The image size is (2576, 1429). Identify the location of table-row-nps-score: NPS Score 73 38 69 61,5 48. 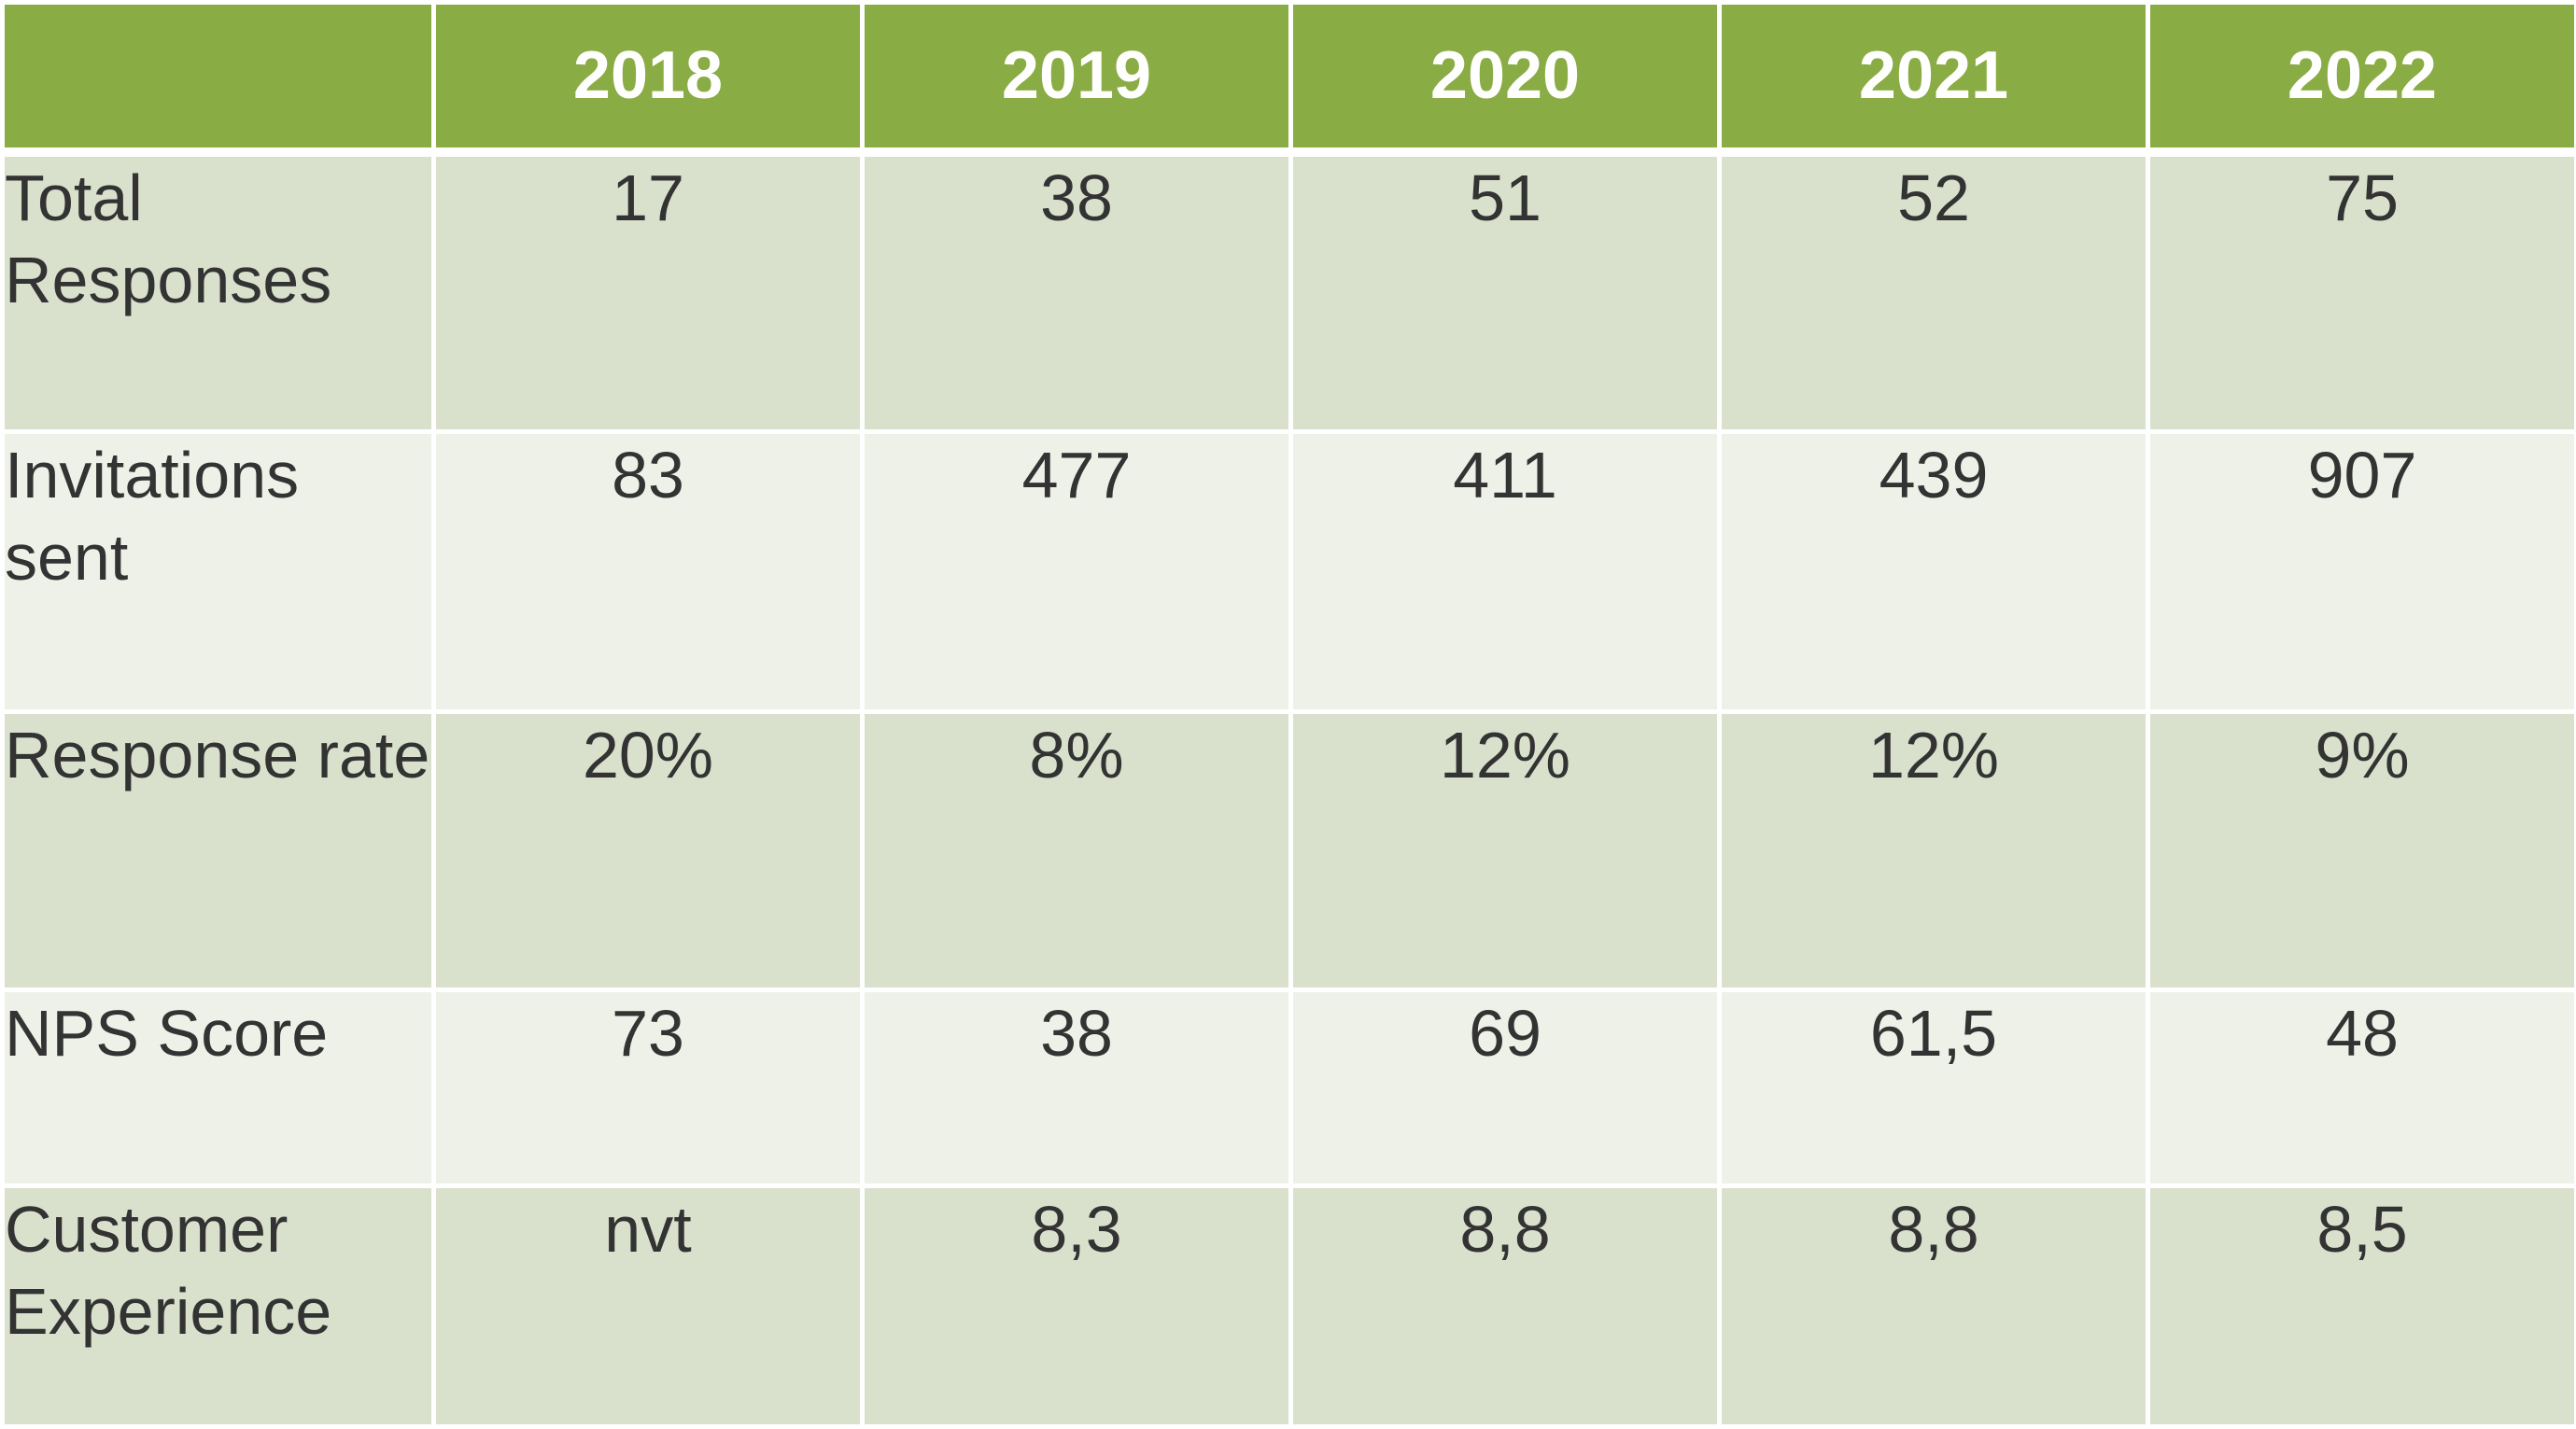
(1289, 1088).